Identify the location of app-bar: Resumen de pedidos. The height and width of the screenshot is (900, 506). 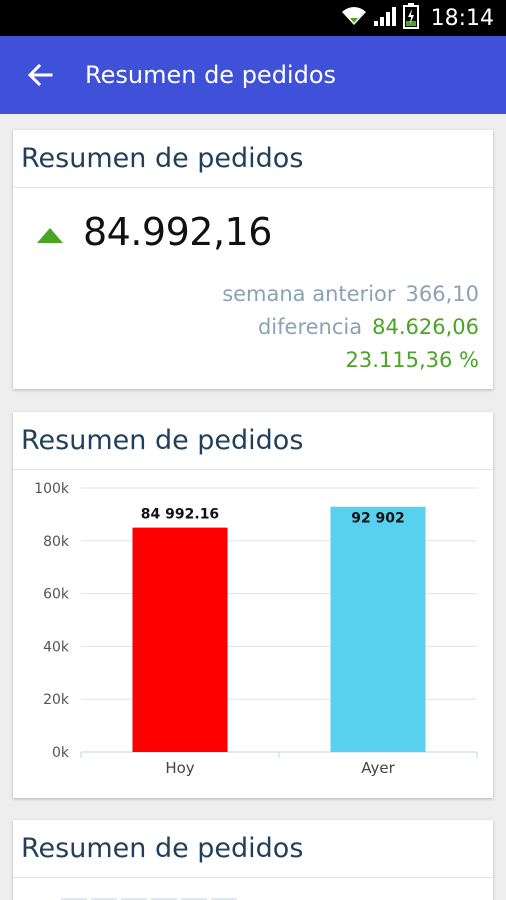
(253, 75).